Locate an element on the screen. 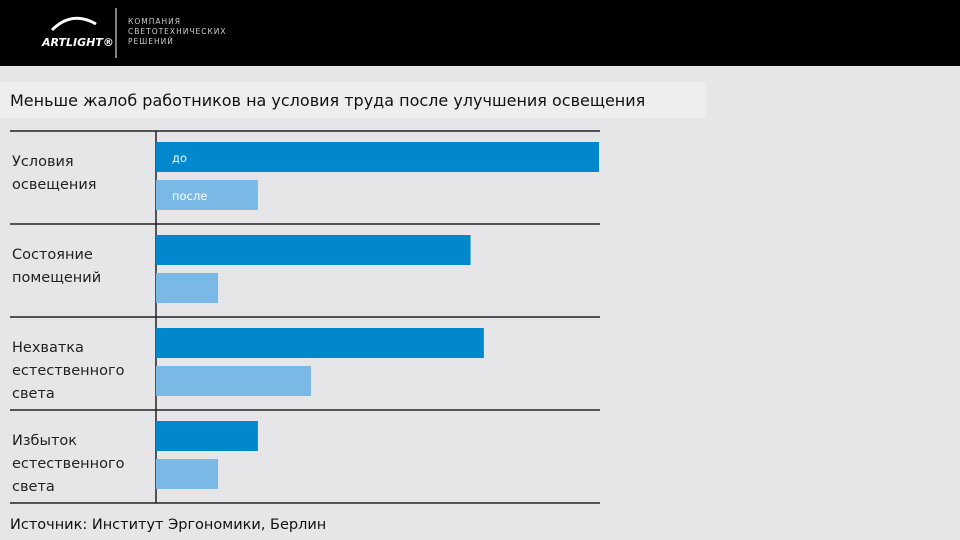 The image size is (960, 540). category-label: Избыток естественного света is located at coordinates (68, 464).